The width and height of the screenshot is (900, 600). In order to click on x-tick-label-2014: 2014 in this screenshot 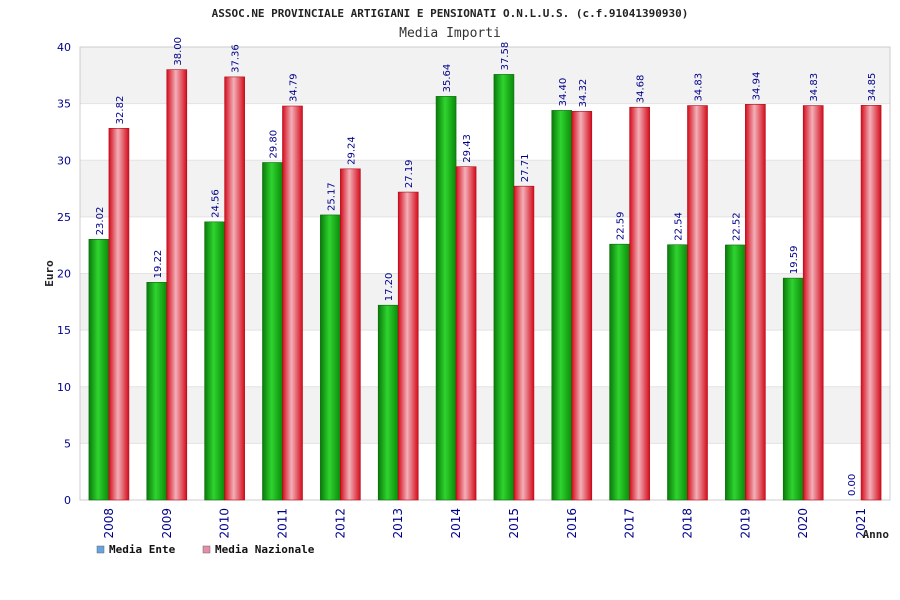, I will do `click(456, 523)`.